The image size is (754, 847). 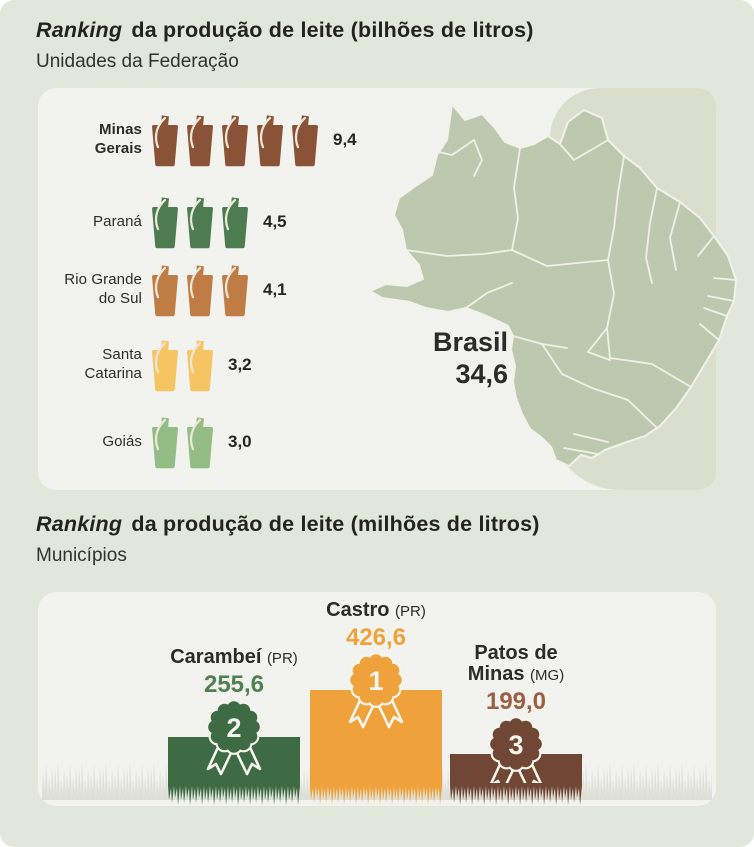 I want to click on city-name-line2: Carambeí (PR), so click(x=234, y=657).